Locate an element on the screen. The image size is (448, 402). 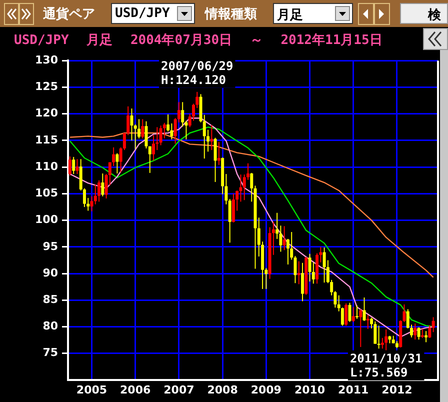
annotation: 2007/06/29 H:124.120 is located at coordinates (197, 72).